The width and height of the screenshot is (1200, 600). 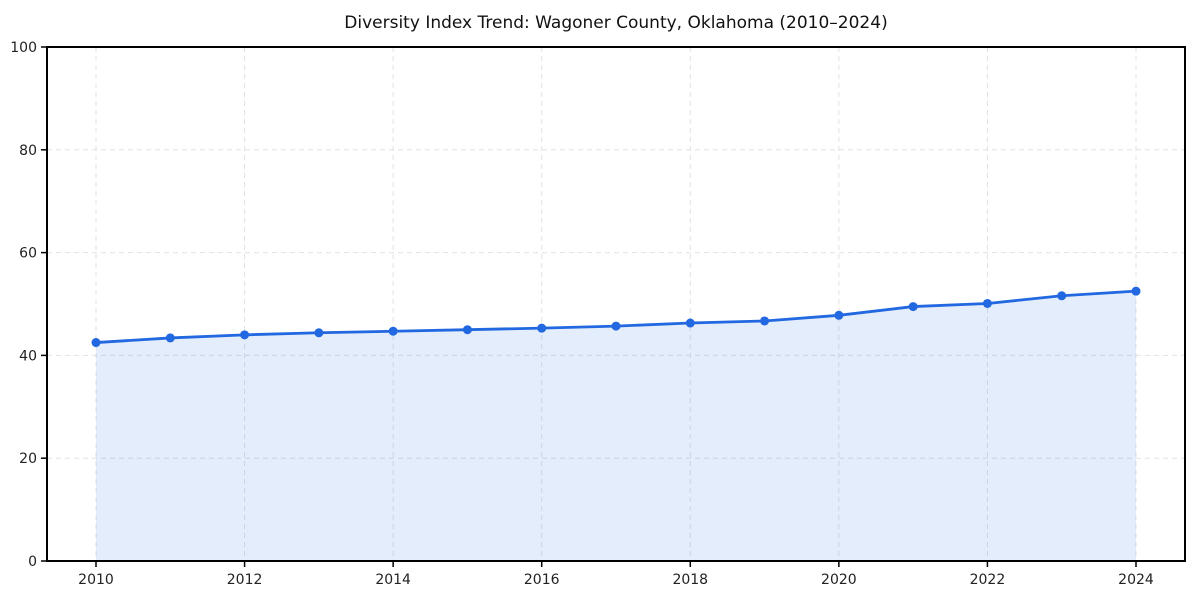 What do you see at coordinates (542, 580) in the screenshot?
I see `x-tick-label: 2016` at bounding box center [542, 580].